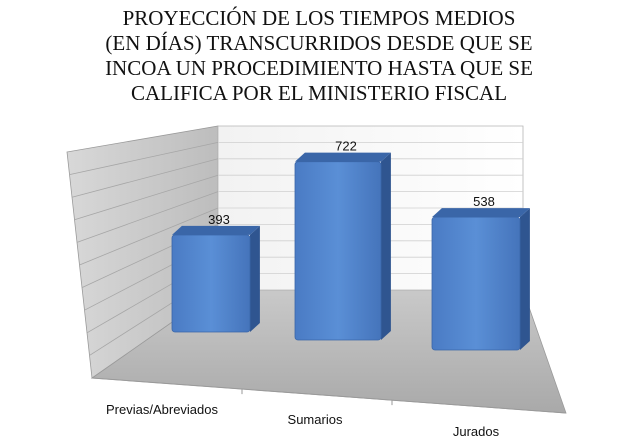  I want to click on x-label-3: Jurados, so click(476, 431).